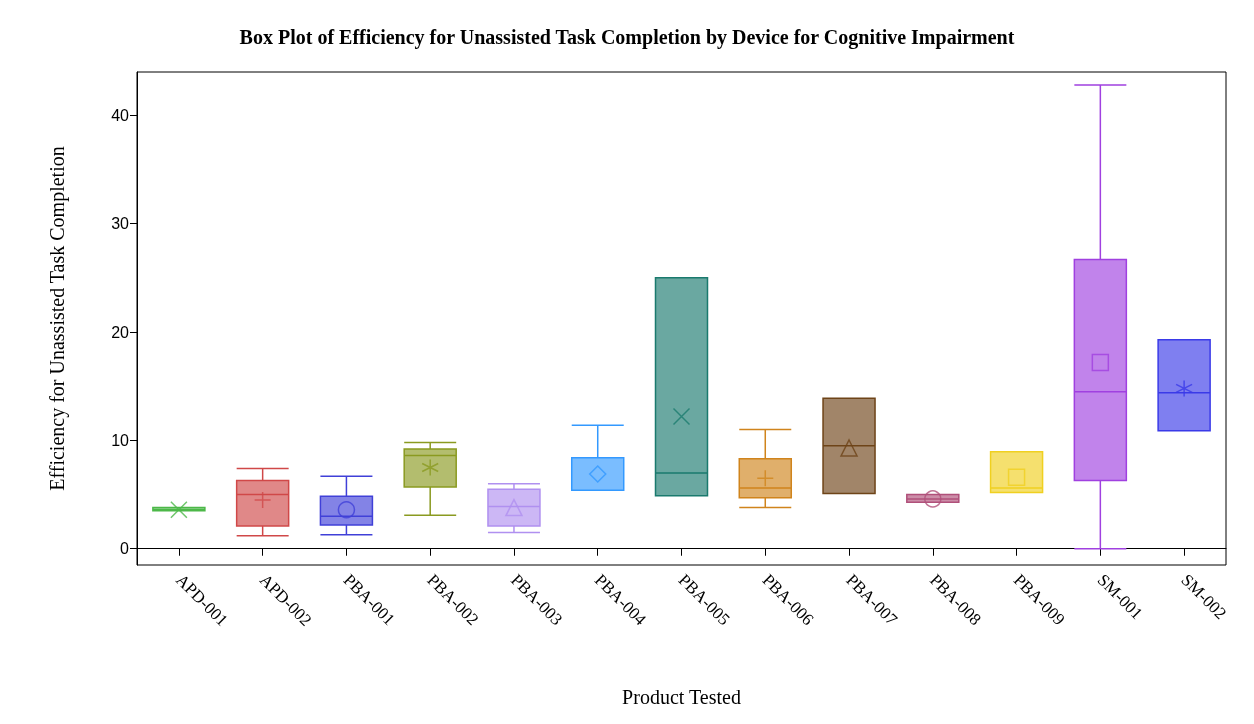 The image size is (1254, 724). Describe the element at coordinates (120, 224) in the screenshot. I see `y-tick-label: 30` at that location.